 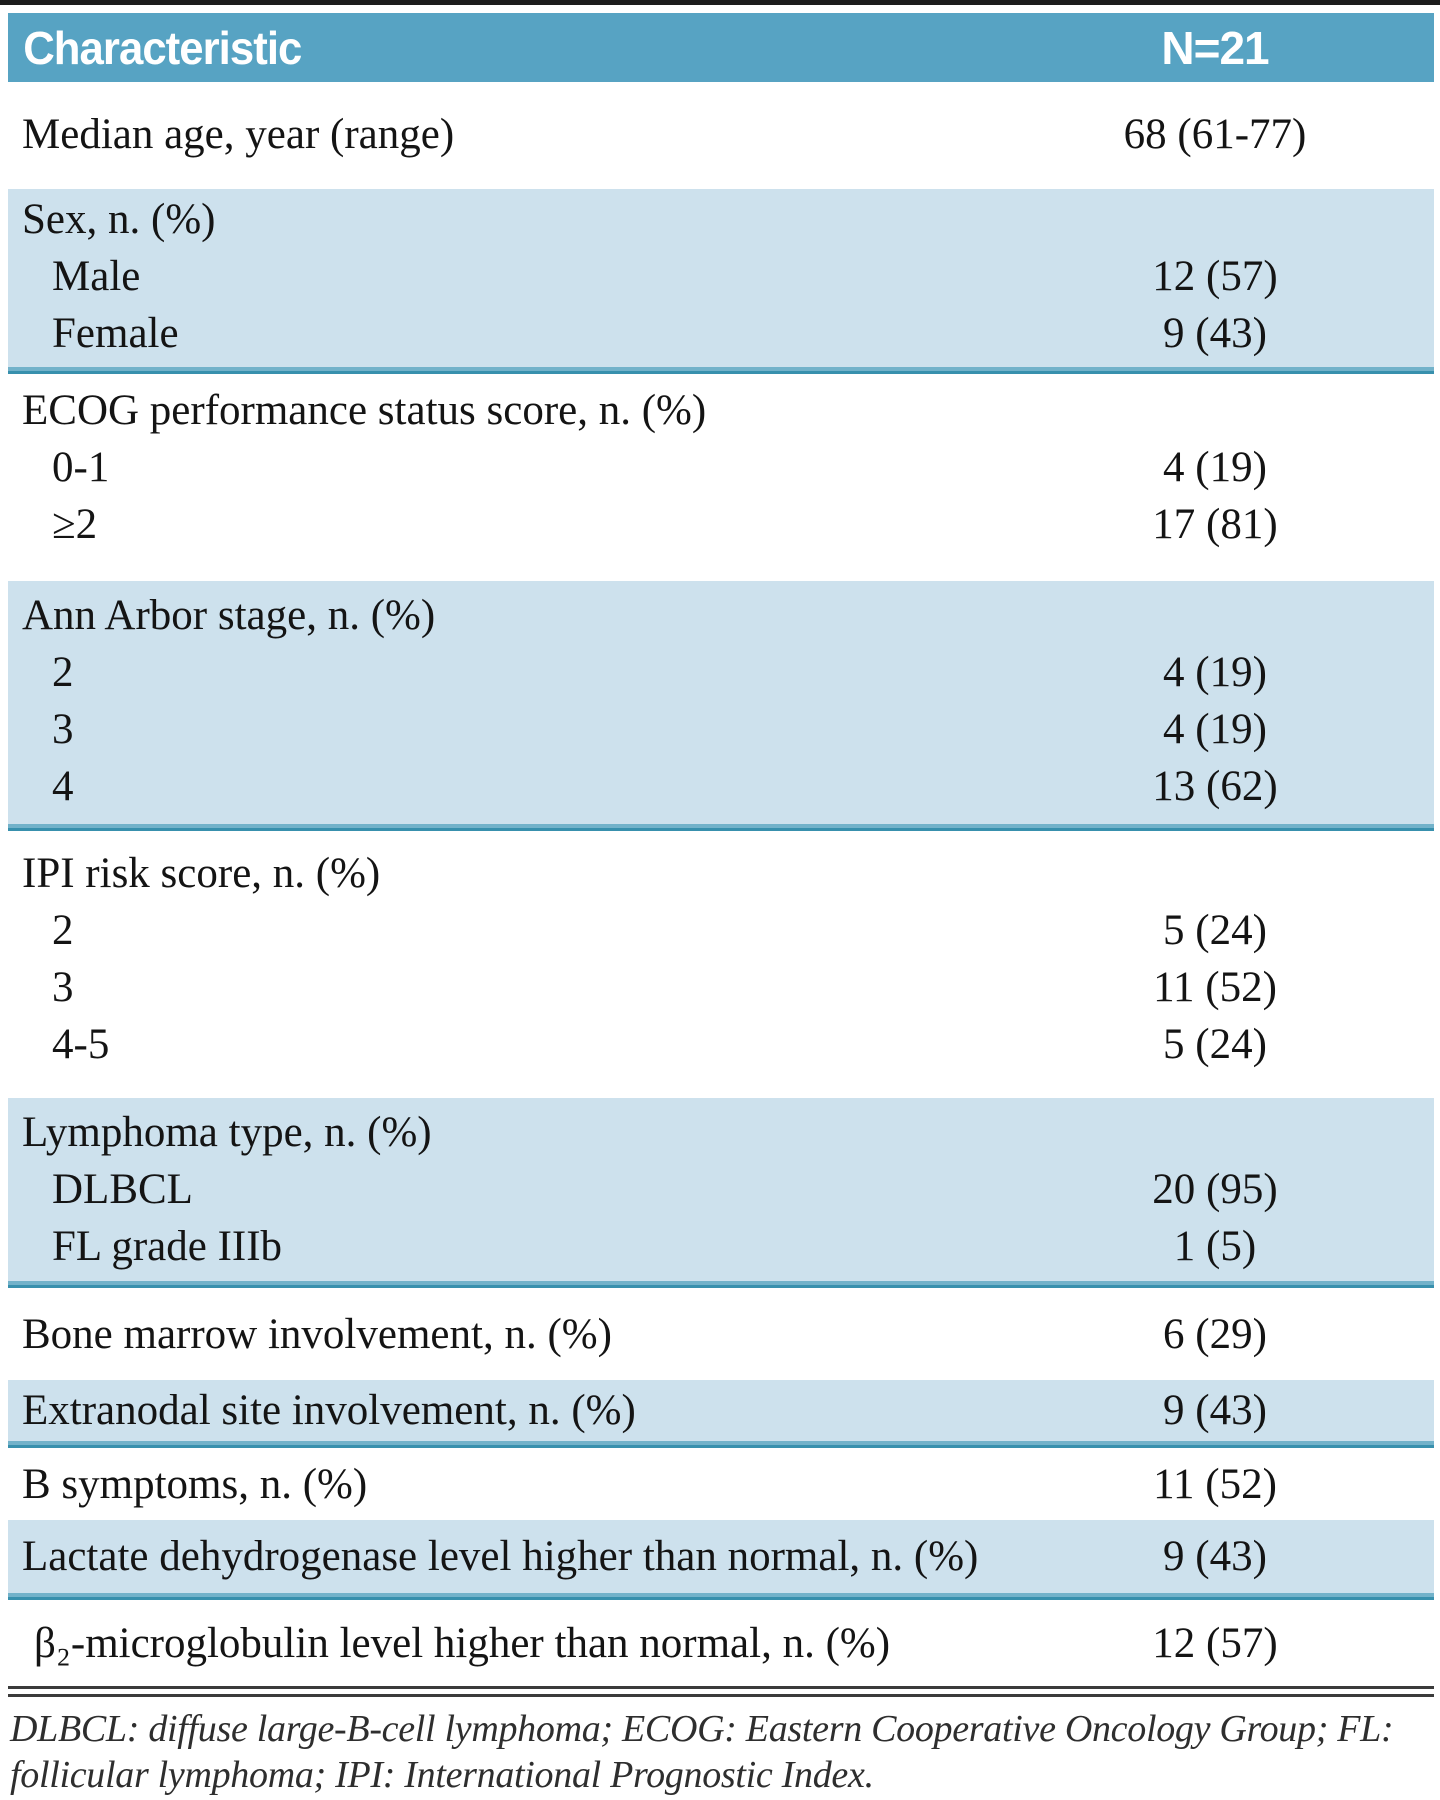 What do you see at coordinates (721, 524) in the screenshot?
I see `table-row: ≥2 17 (81)` at bounding box center [721, 524].